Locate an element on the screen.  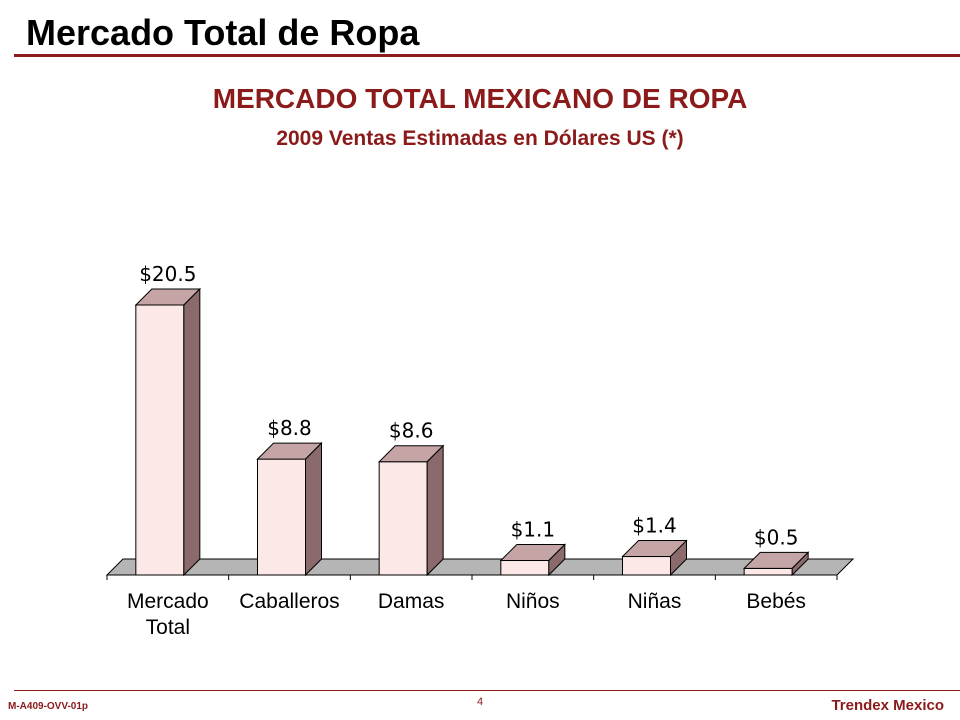
bar-value-label: $8.8 is located at coordinates (289, 428).